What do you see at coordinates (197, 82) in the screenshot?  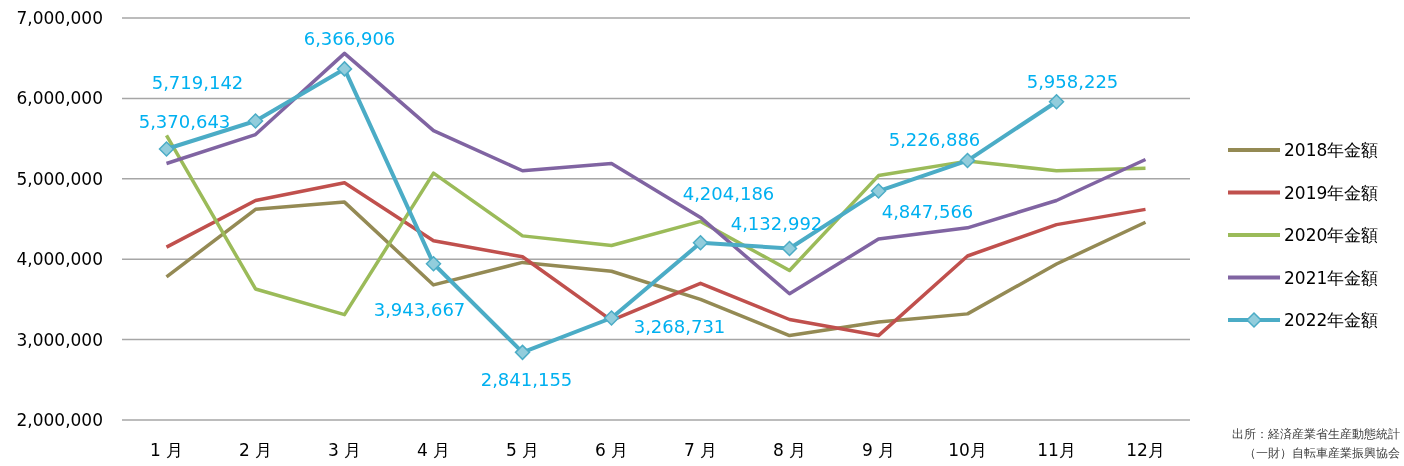 I see `data-label: 5,719,142` at bounding box center [197, 82].